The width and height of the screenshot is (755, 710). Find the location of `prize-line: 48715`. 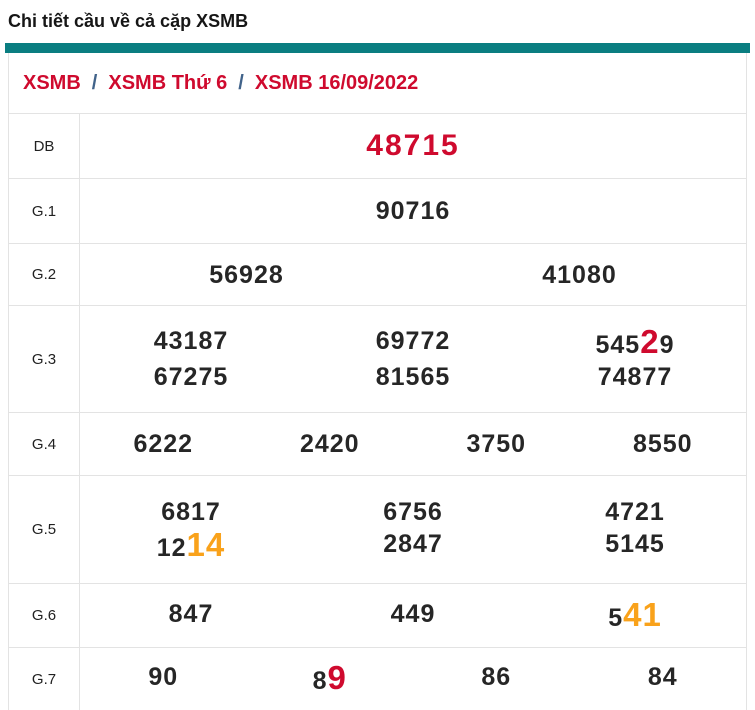

prize-line: 48715 is located at coordinates (413, 146).